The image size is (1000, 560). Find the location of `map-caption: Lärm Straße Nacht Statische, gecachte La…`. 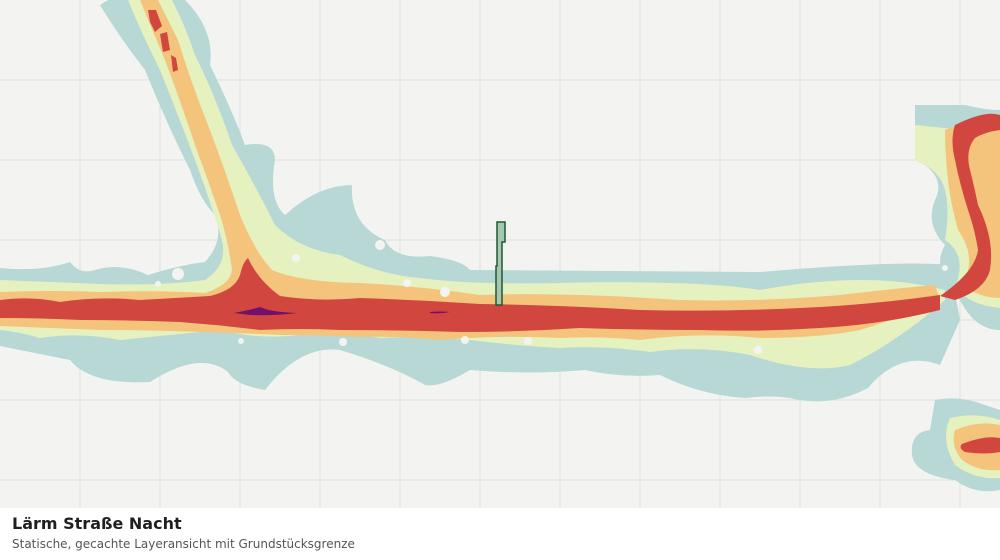

map-caption: Lärm Straße Nacht Statische, gecachte La… is located at coordinates (500, 534).